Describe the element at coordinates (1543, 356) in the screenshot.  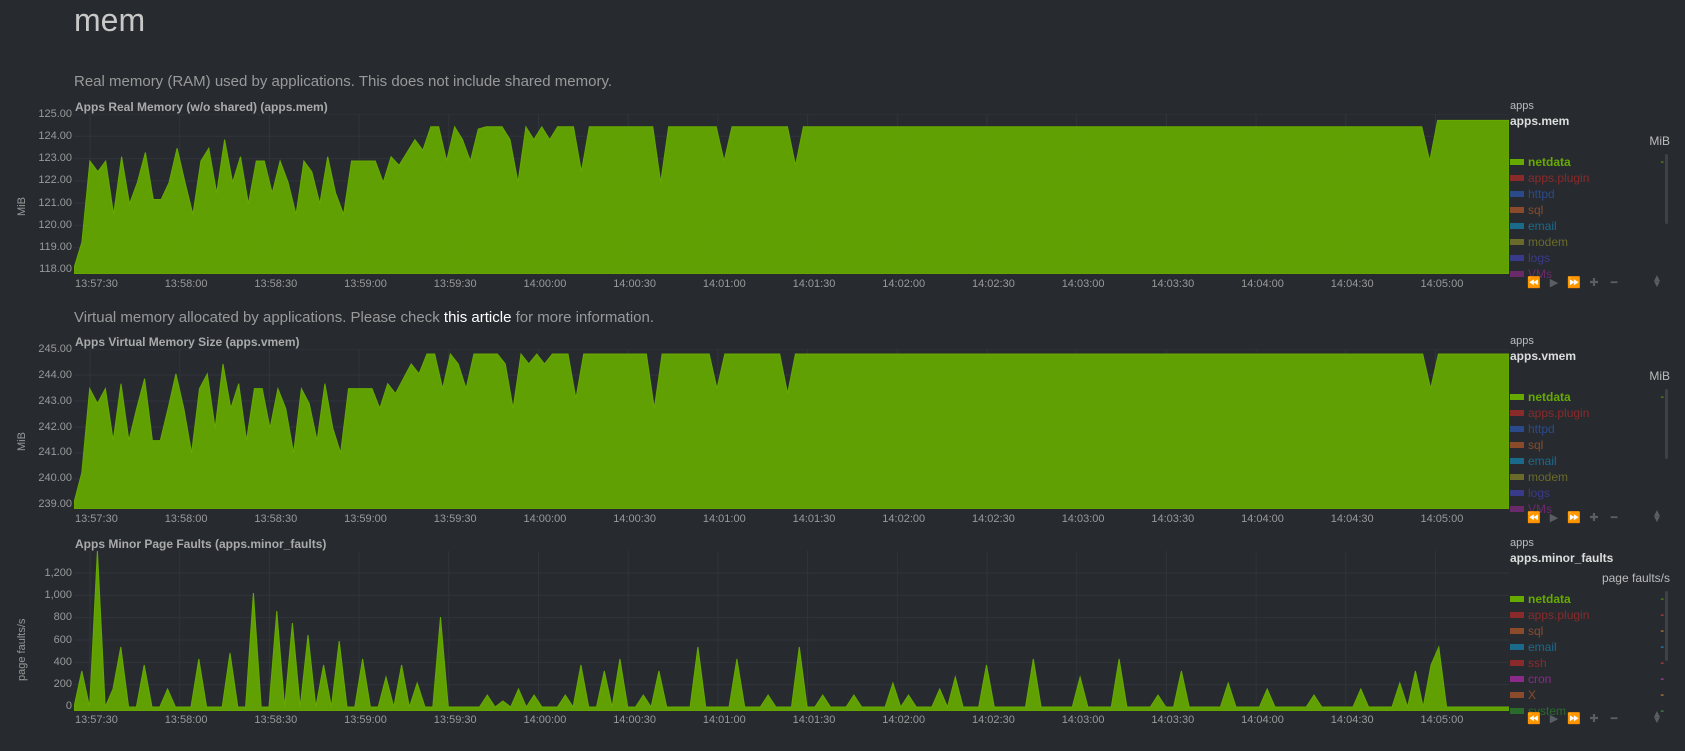
I see `legend-chart-id: apps.vmem` at that location.